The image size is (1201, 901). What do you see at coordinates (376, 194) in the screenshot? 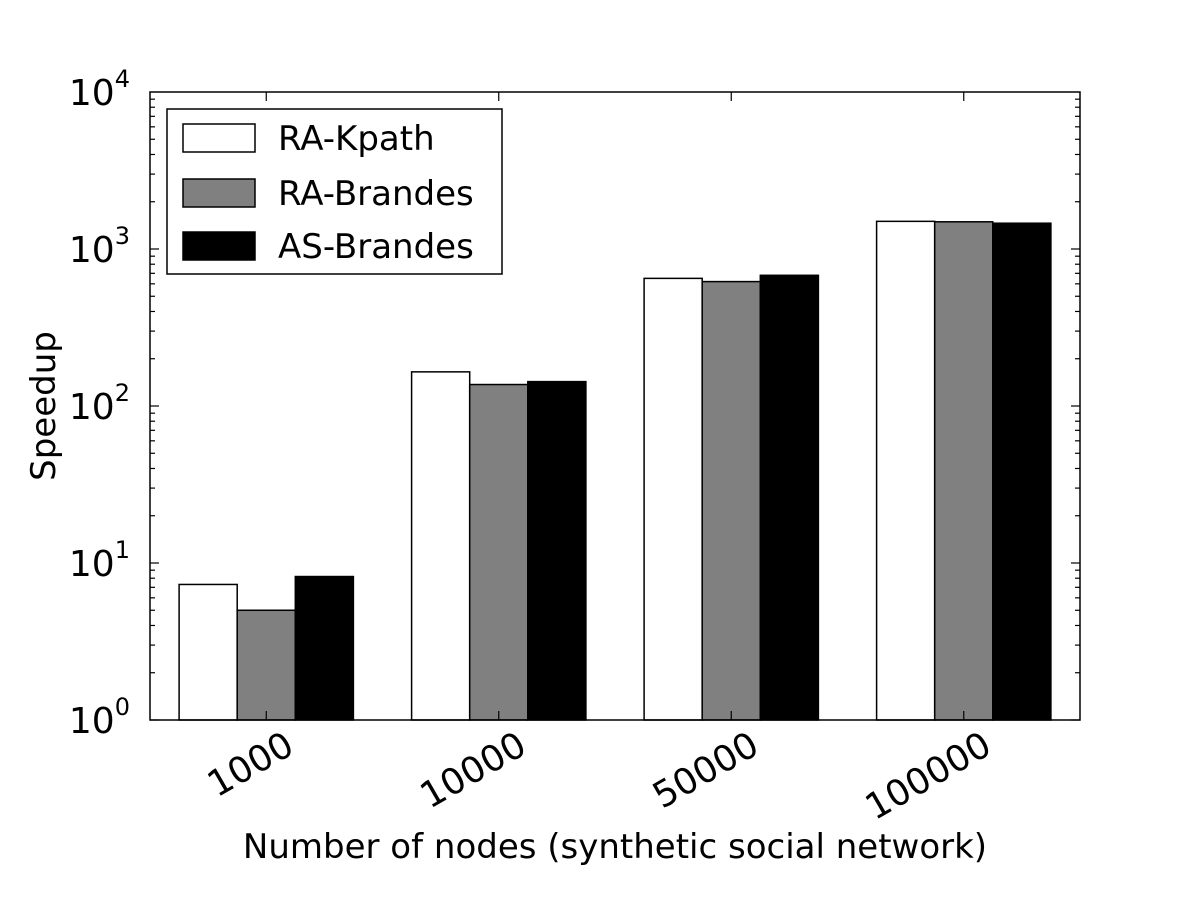
I see `legend-label-ra-brandes: RA-Brandes` at bounding box center [376, 194].